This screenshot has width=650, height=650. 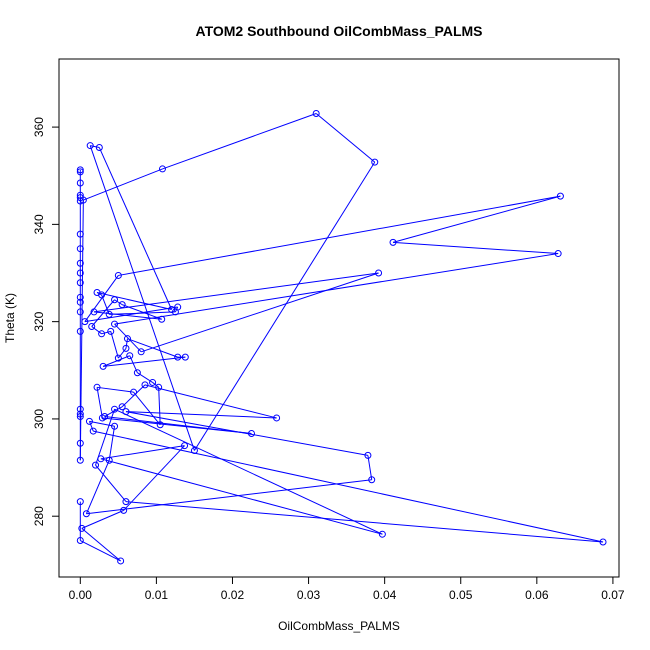 I want to click on x-tick-label: 0.02, so click(x=233, y=595).